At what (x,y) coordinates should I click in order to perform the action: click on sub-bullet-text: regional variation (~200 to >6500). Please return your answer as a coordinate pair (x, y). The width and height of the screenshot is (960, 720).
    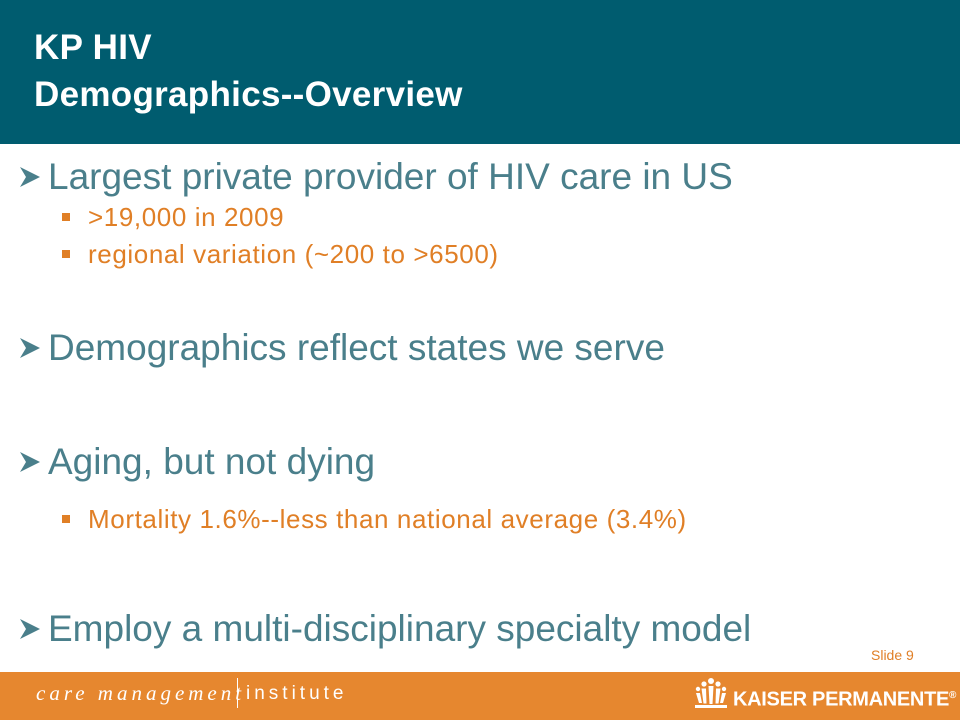
    Looking at the image, I should click on (293, 254).